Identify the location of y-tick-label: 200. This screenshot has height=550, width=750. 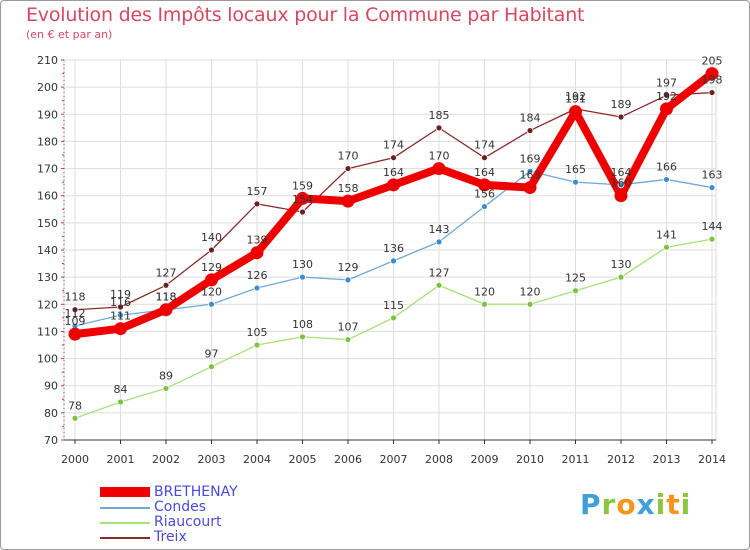
(47, 87).